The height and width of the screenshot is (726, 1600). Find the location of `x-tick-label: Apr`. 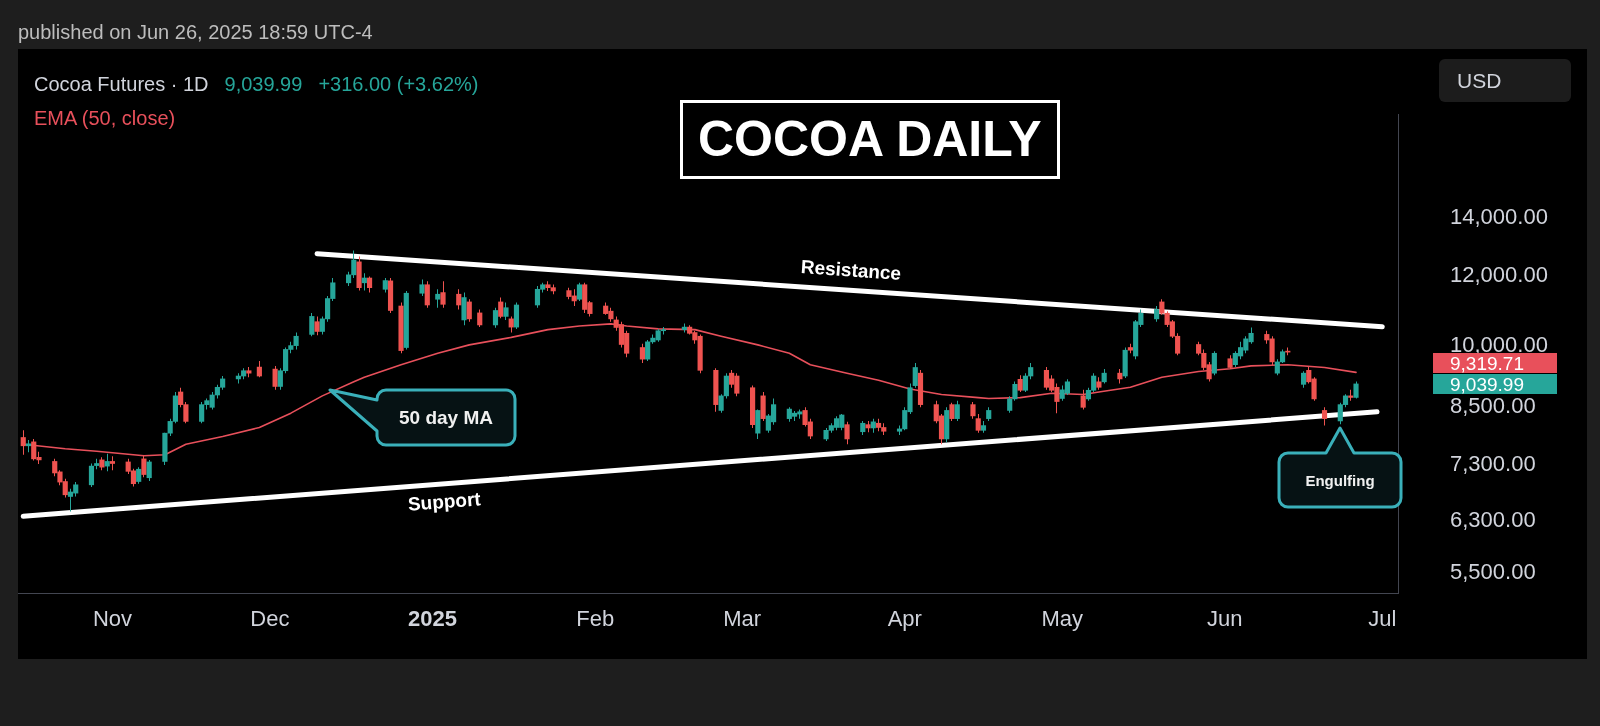

x-tick-label: Apr is located at coordinates (904, 619).